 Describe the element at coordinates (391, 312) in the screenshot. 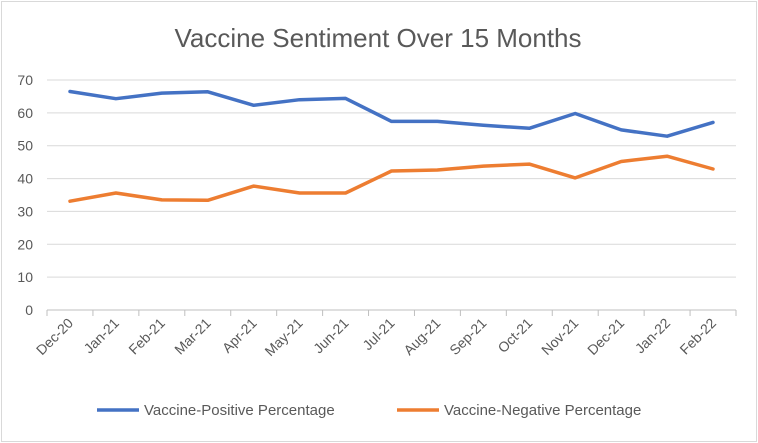

I see `x-axis` at that location.